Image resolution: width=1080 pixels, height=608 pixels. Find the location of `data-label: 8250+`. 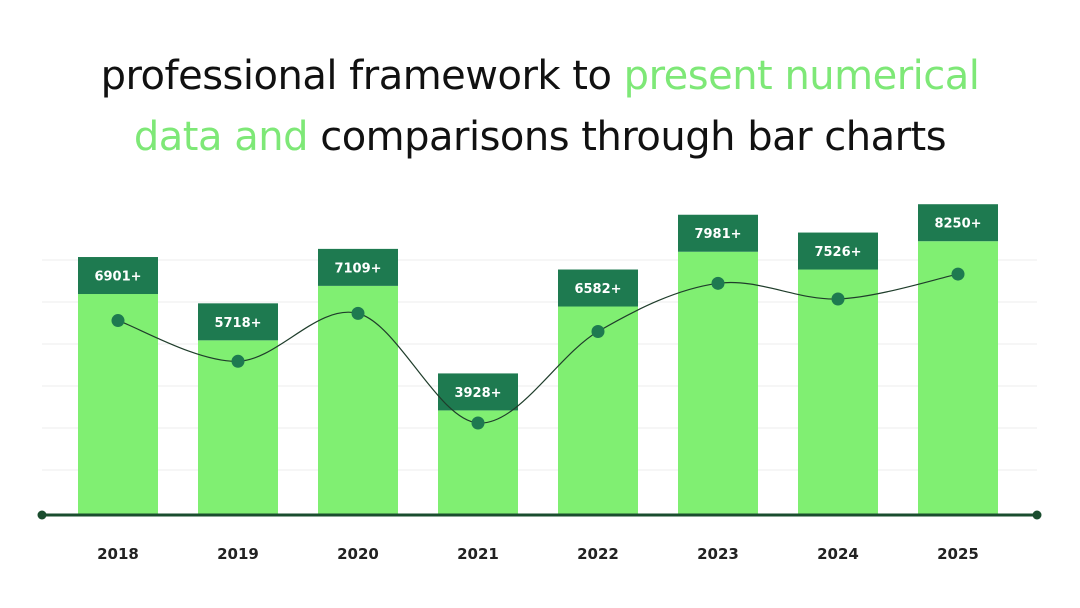

data-label: 8250+ is located at coordinates (957, 224).